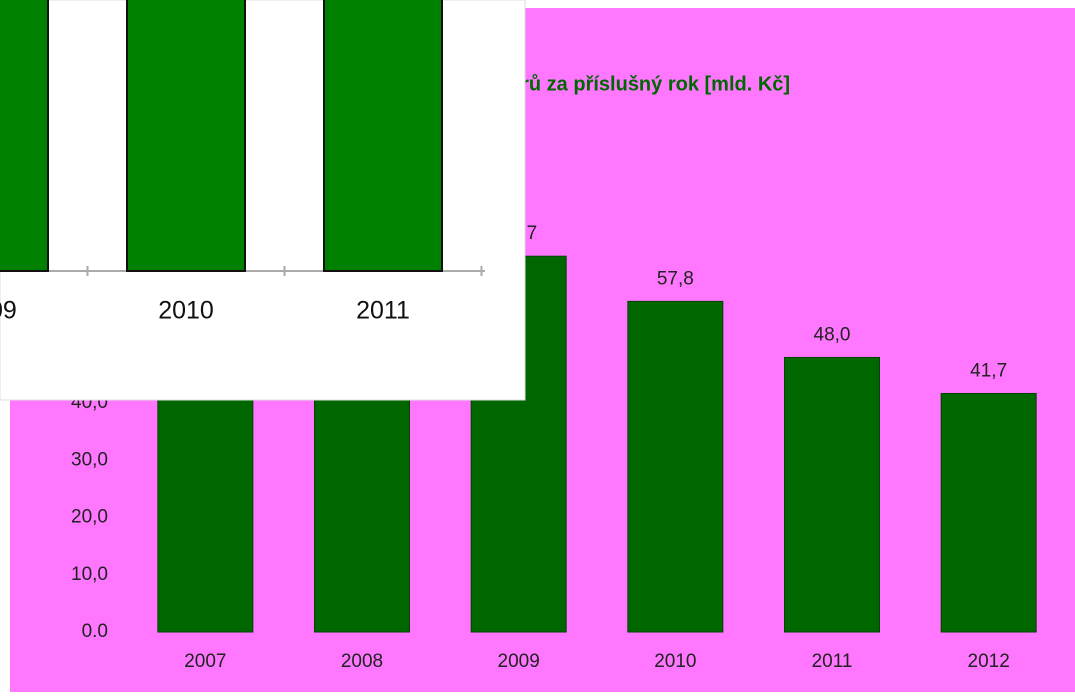 This screenshot has height=697, width=1075. What do you see at coordinates (89, 517) in the screenshot?
I see `y-tick-label: 20,0` at bounding box center [89, 517].